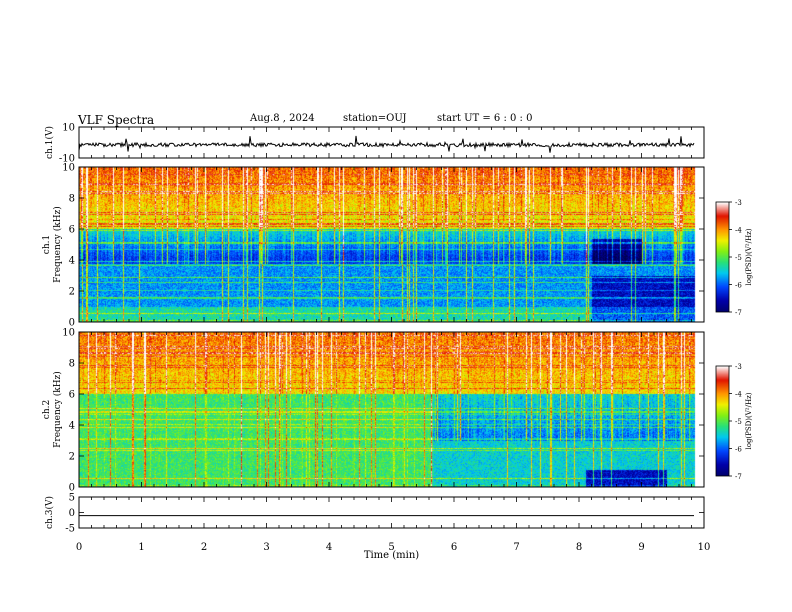 This screenshot has width=792, height=612. Describe the element at coordinates (391, 555) in the screenshot. I see `x-axis-label: Time (min)` at that location.